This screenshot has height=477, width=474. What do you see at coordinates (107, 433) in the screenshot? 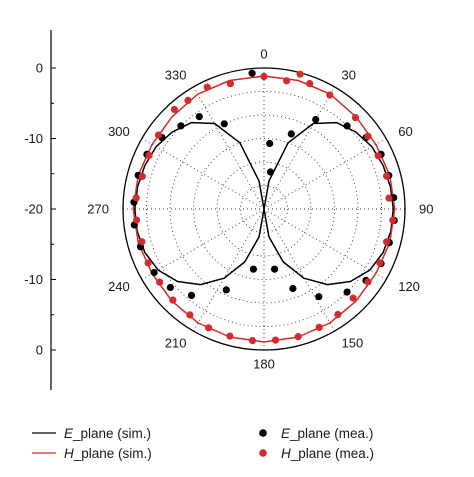
I see `legend-label-e-sim: E_plane (sim.)` at bounding box center [107, 433].